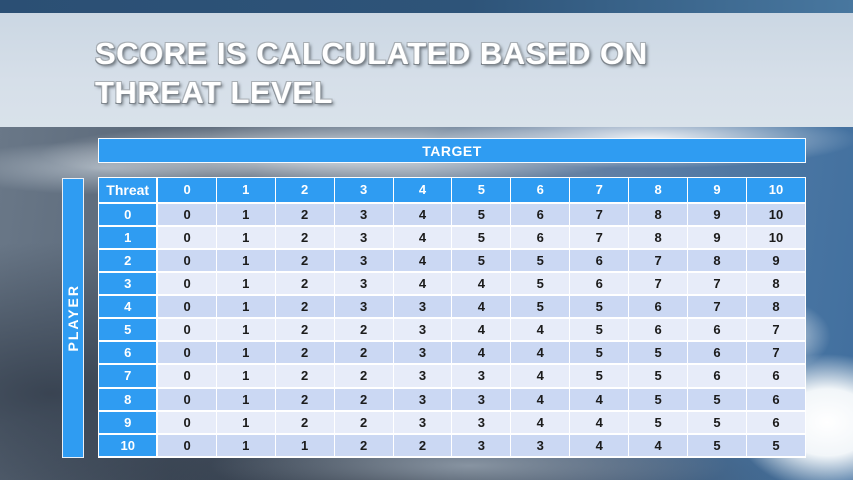 This screenshot has width=853, height=480. Describe the element at coordinates (423, 190) in the screenshot. I see `target-column-header: 4` at that location.